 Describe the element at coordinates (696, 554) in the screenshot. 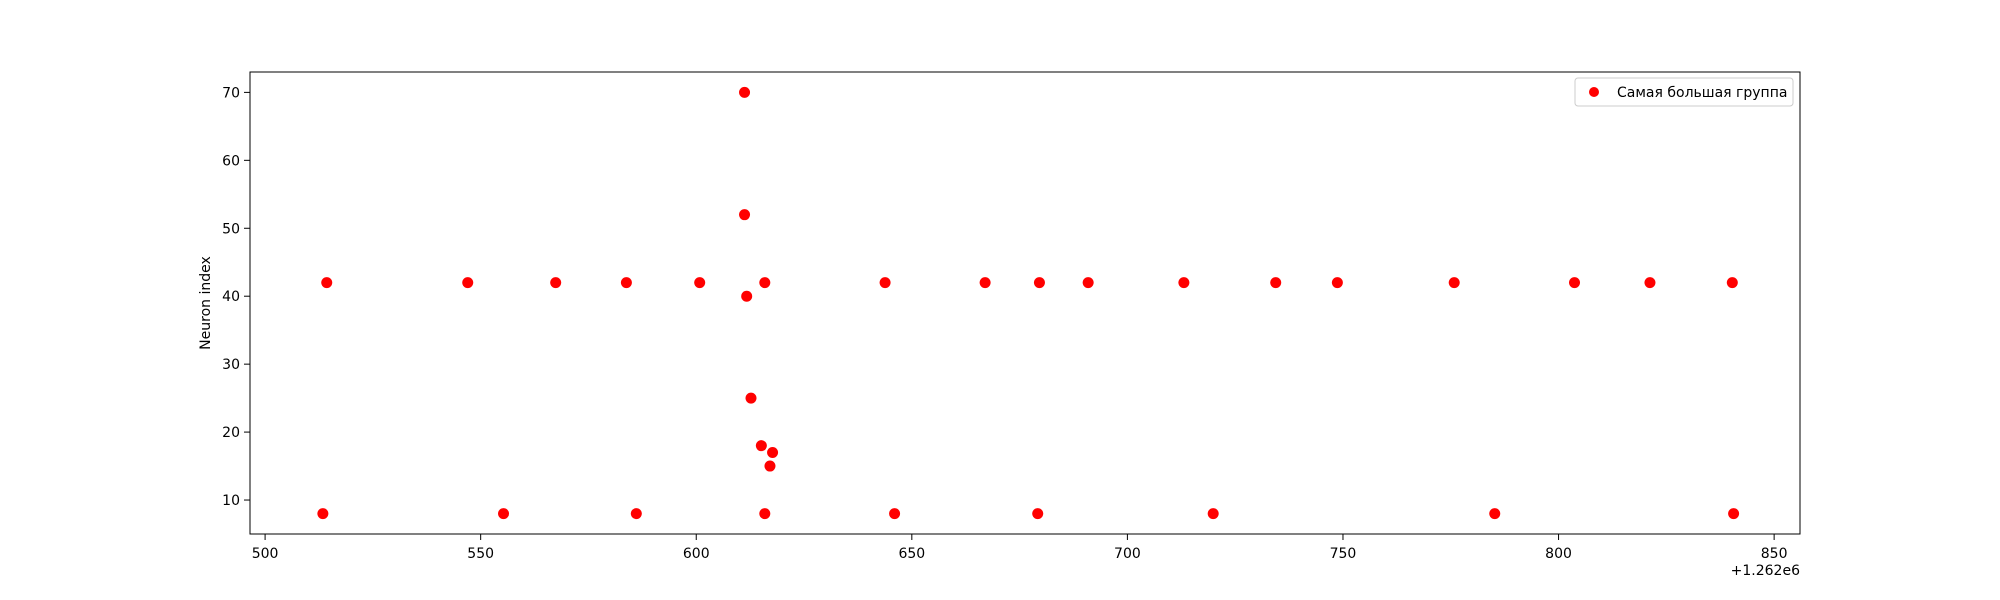

I see `x-tick-label: 600` at that location.